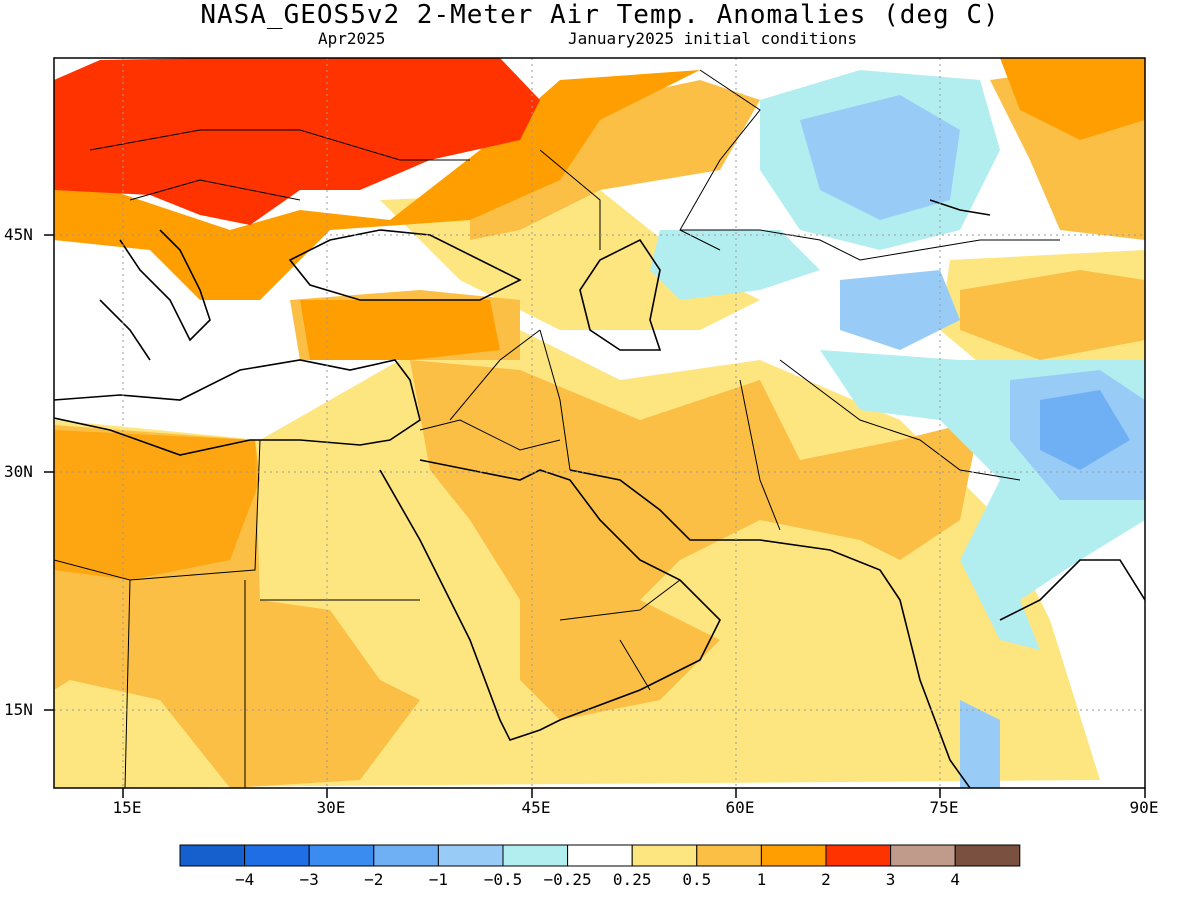 This screenshot has height=900, width=1200. What do you see at coordinates (632, 879) in the screenshot?
I see `colorbar-tick-label: 0.25` at bounding box center [632, 879].